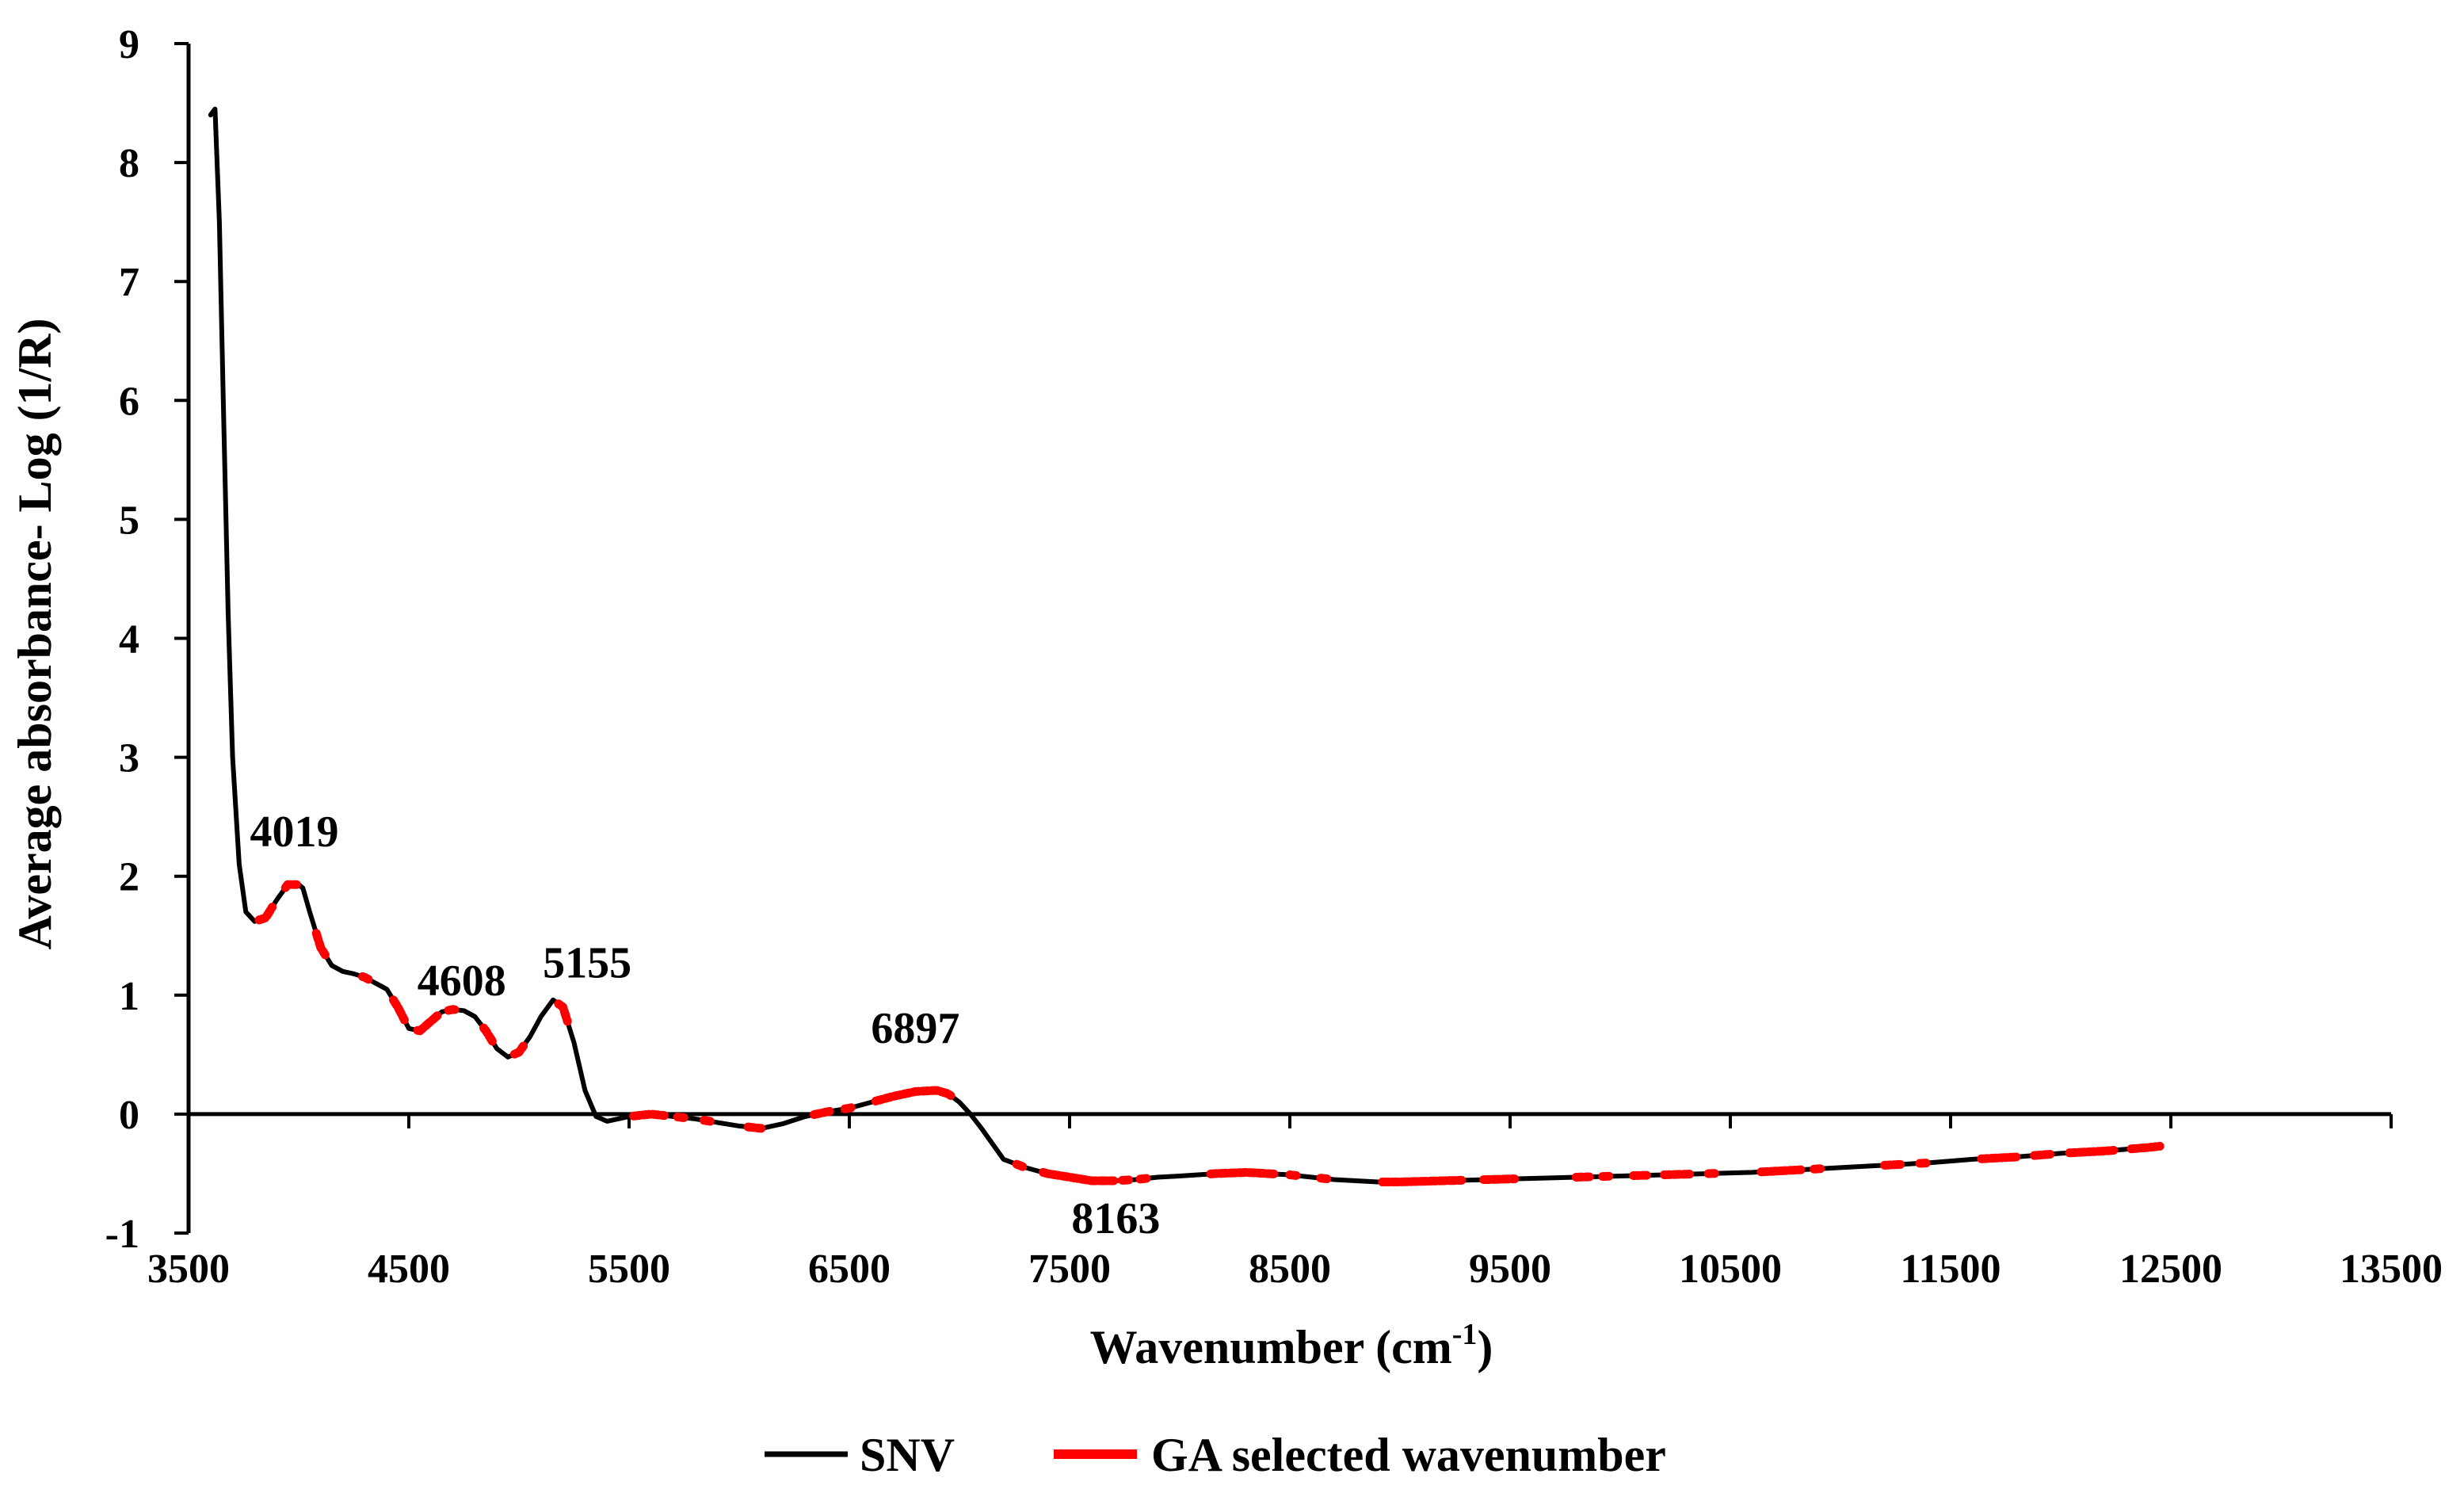  What do you see at coordinates (629, 1269) in the screenshot?
I see `x-tick-label: 5500` at bounding box center [629, 1269].